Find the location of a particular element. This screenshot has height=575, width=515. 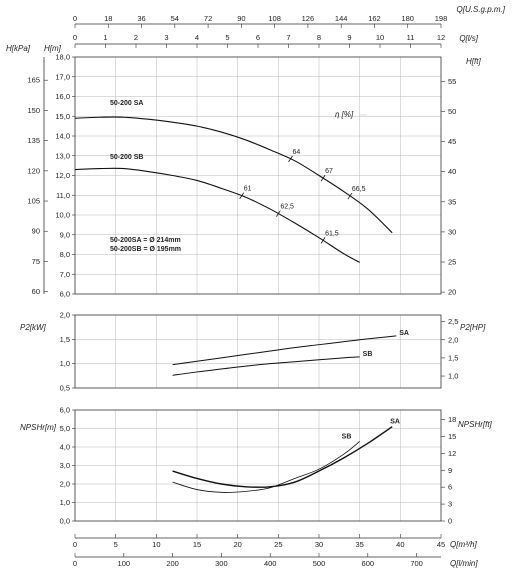

top-usgpm-tick-label: 126 is located at coordinates (308, 18).